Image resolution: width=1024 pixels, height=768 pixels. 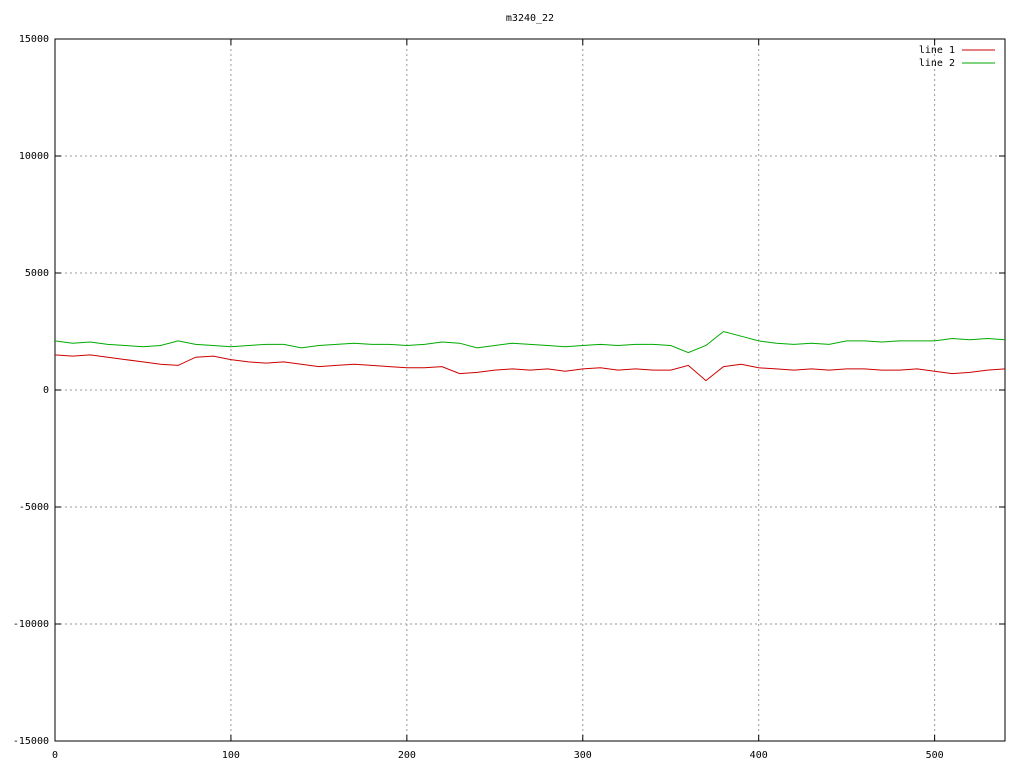 I want to click on y-tick-label: -5000, so click(x=34, y=507).